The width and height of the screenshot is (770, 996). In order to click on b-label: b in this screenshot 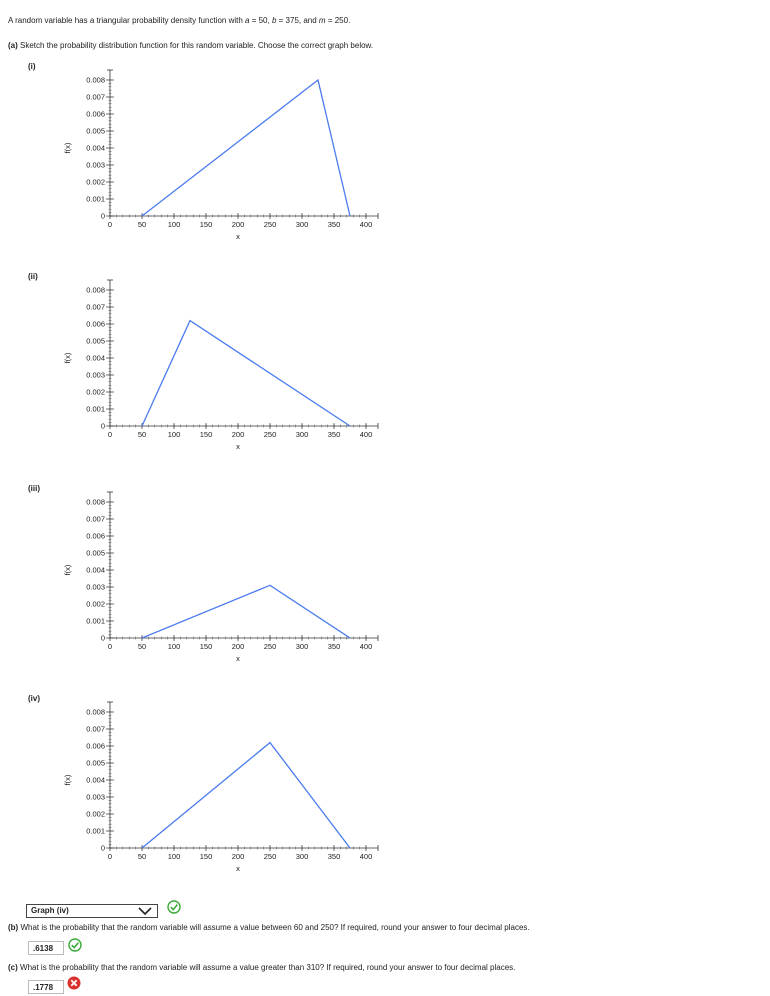, I will do `click(274, 20)`.